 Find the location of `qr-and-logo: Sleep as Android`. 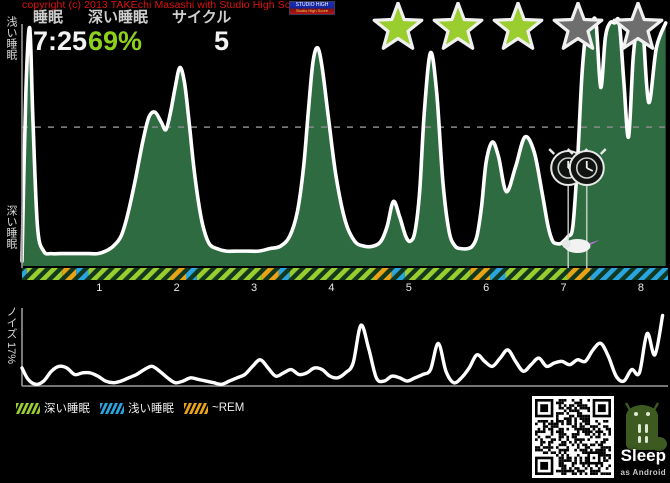

qr-and-logo: Sleep as Android is located at coordinates (600, 437).